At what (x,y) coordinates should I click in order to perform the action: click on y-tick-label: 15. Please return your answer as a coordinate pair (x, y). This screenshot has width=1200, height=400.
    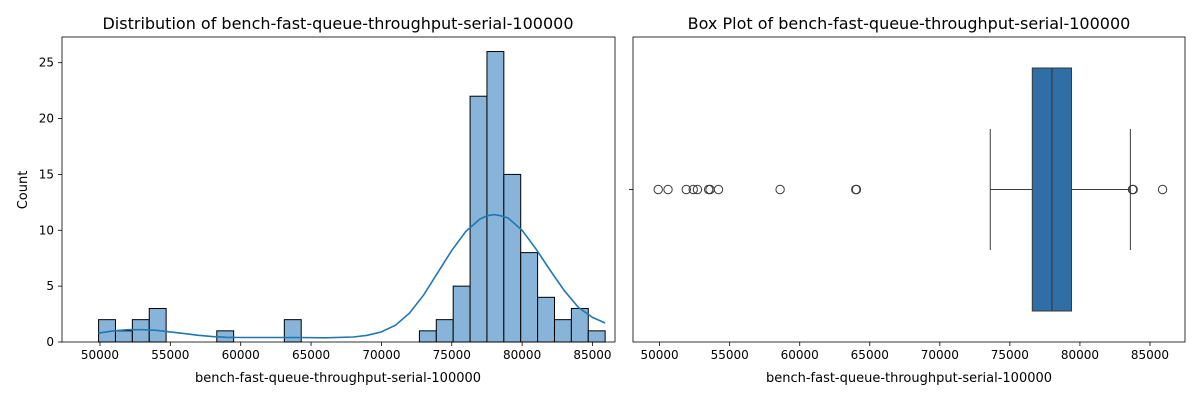
    Looking at the image, I should click on (46, 174).